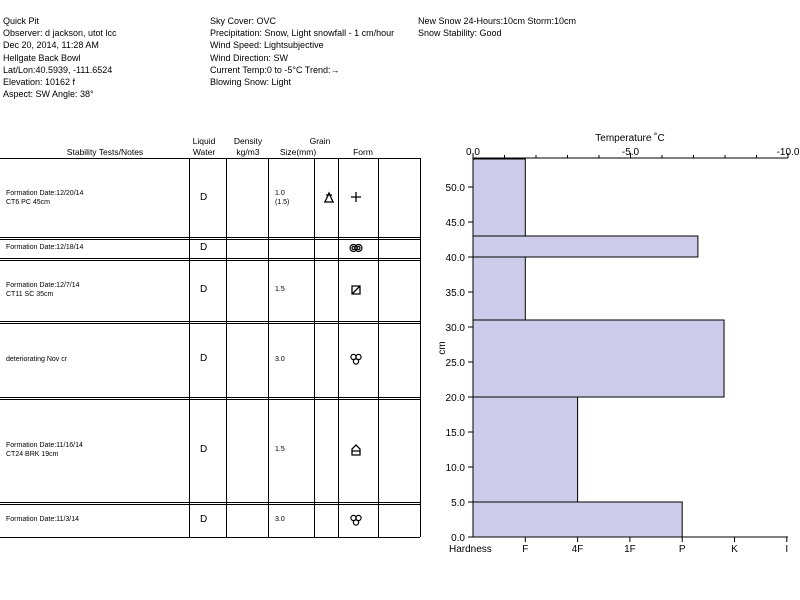  I want to click on y-tick-label: 45.0, so click(456, 223).